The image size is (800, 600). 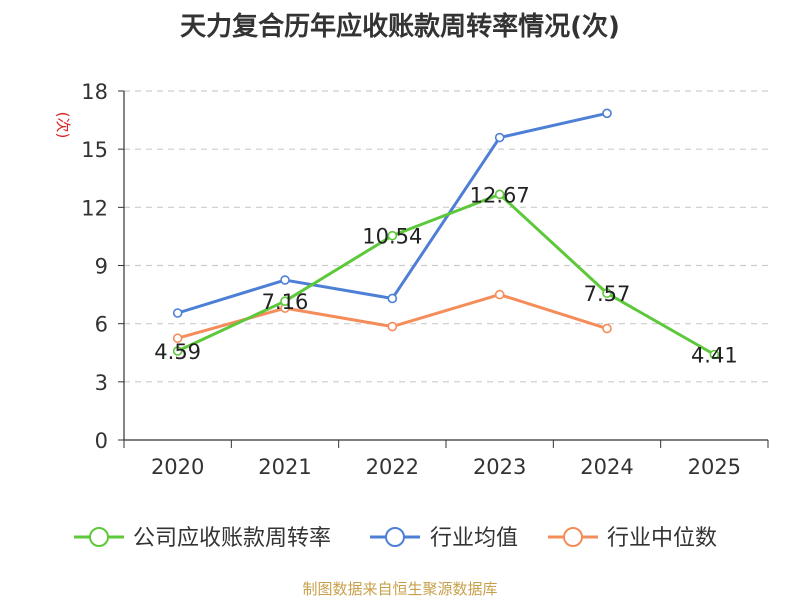 I want to click on x-tick-label: 2021, so click(x=284, y=467).